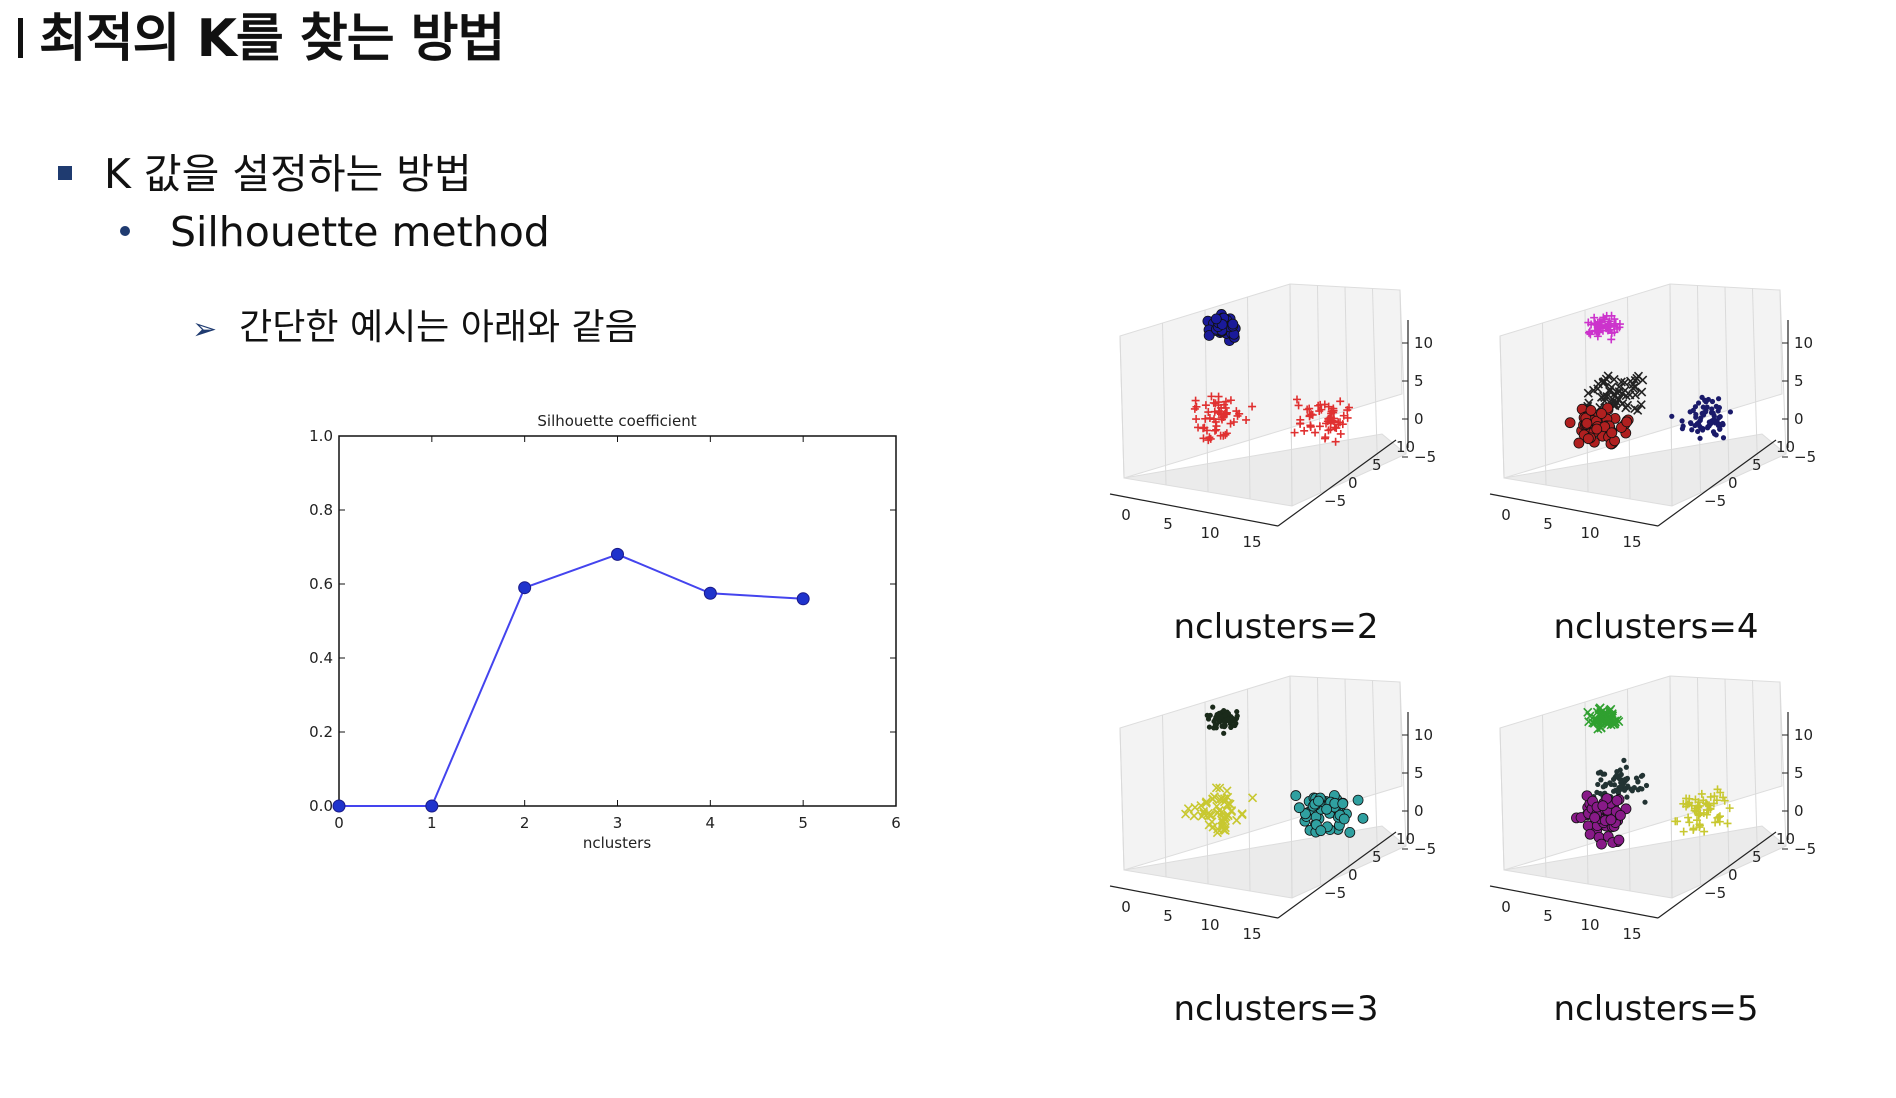 This screenshot has width=1896, height=1098. I want to click on scatter-caption: nclusters=4, so click(1655, 627).